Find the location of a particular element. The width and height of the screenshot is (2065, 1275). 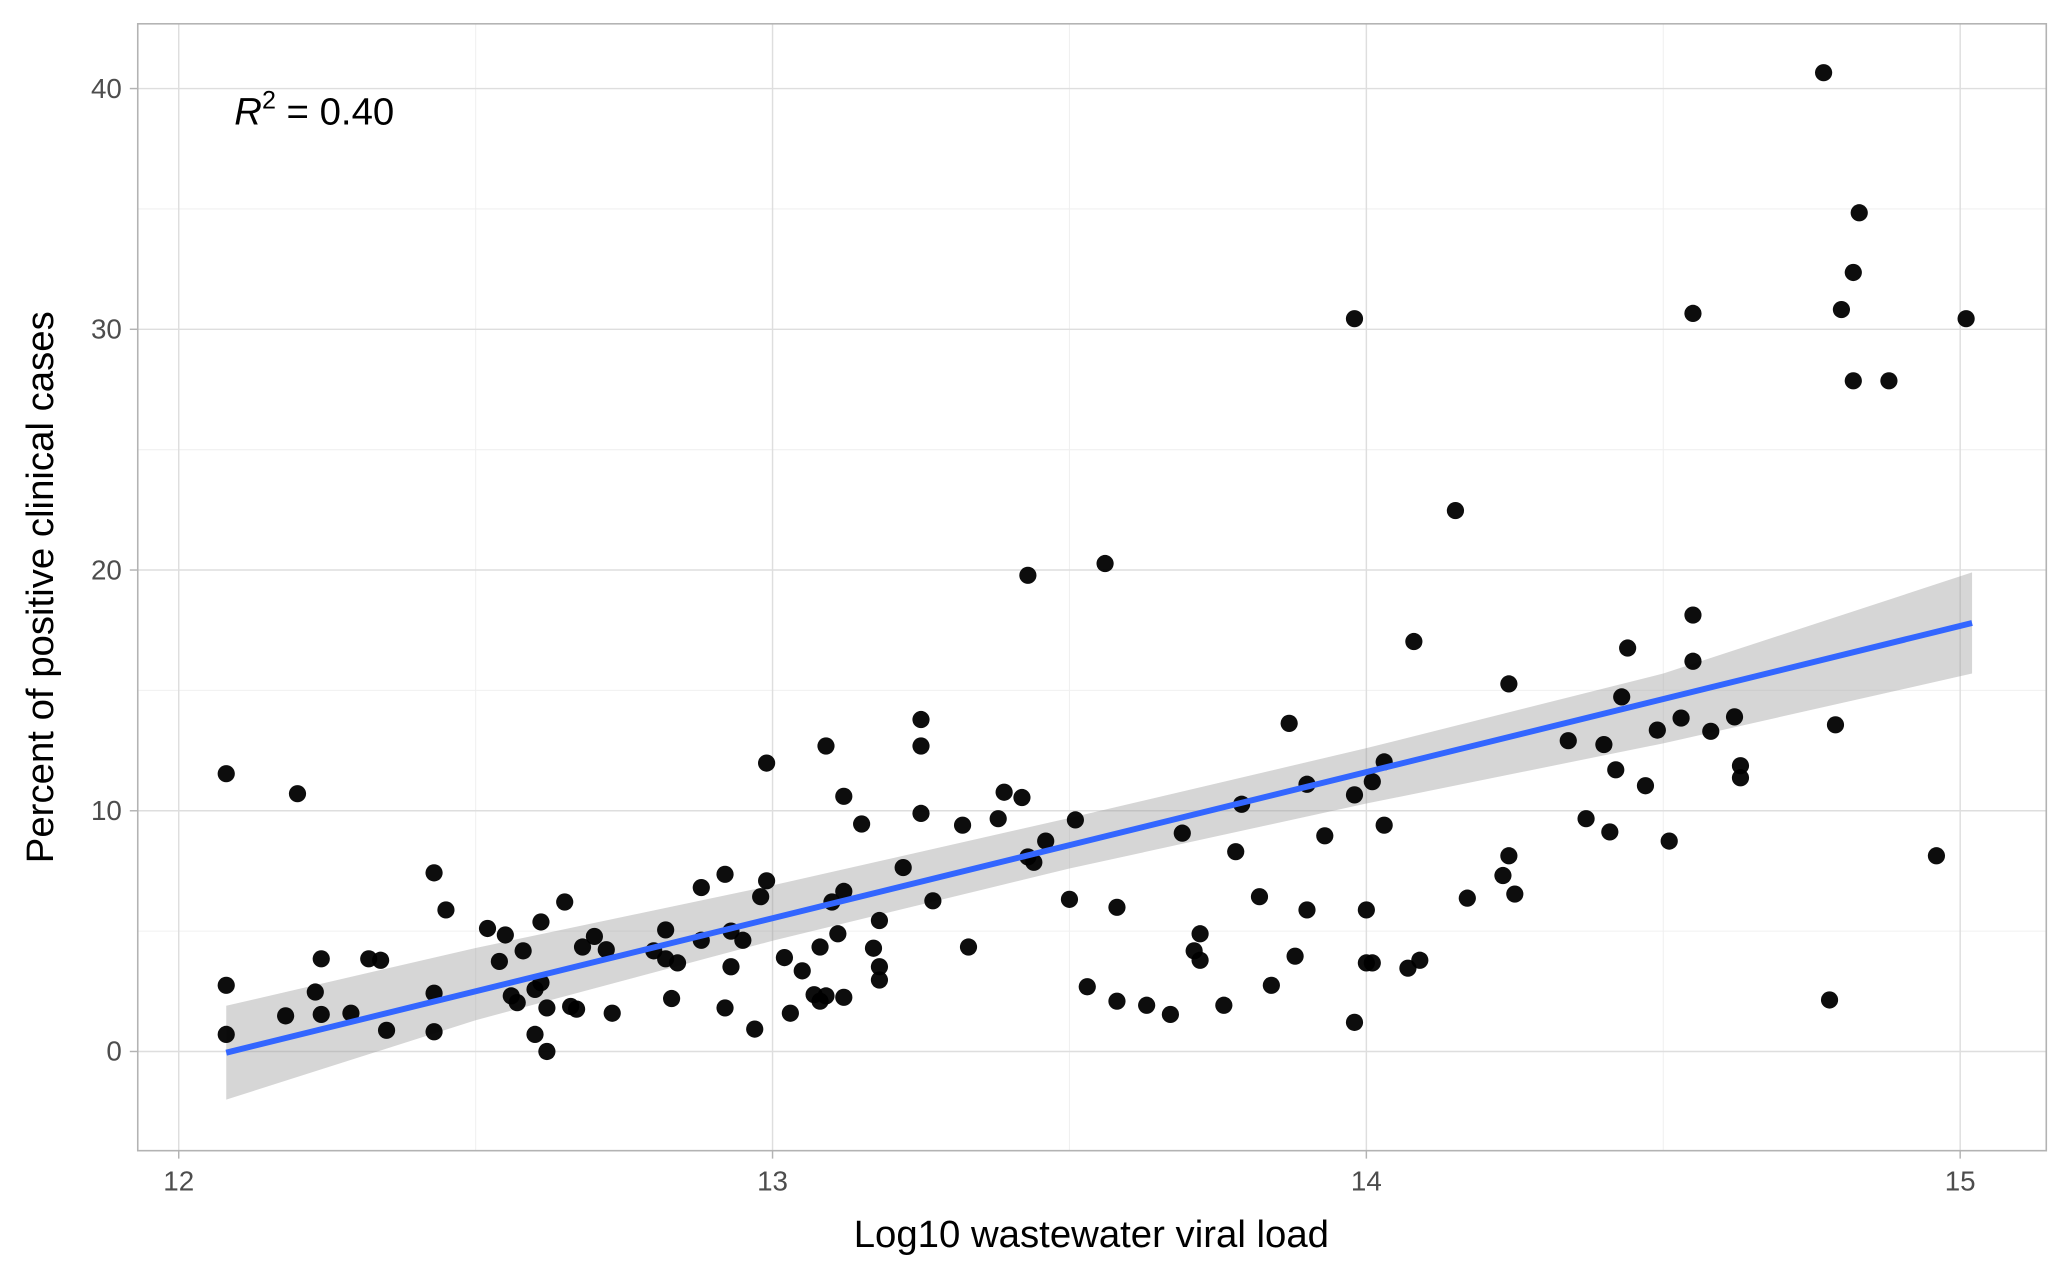

x-axis-title: Log10 wastewater viral load is located at coordinates (1091, 1234).